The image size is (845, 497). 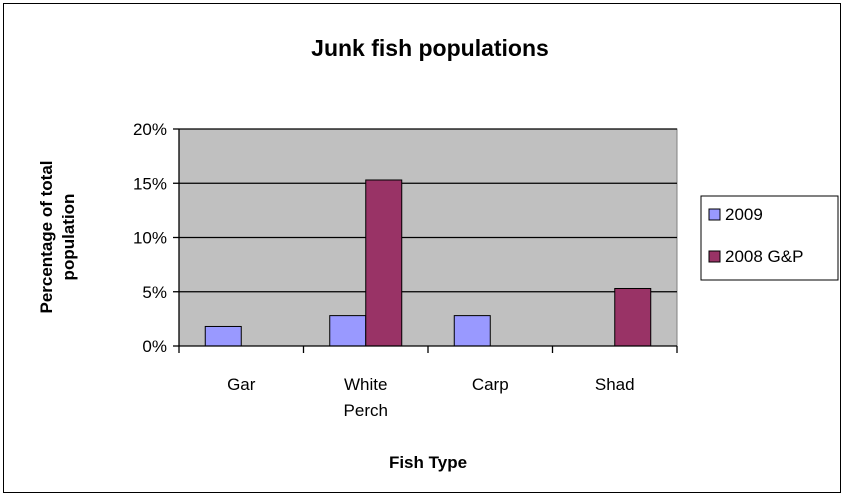 I want to click on chart-title: Junk fish populations, so click(x=430, y=48).